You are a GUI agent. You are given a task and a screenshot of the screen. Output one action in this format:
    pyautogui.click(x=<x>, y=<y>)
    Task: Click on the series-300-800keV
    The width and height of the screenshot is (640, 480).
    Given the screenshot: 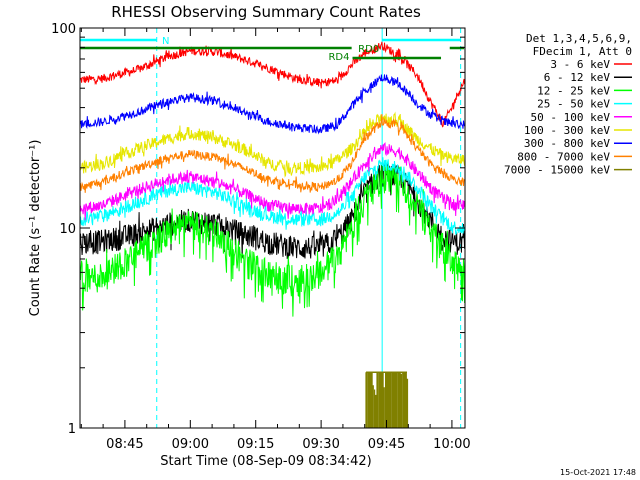 What is the action you would take?
    pyautogui.click(x=272, y=104)
    